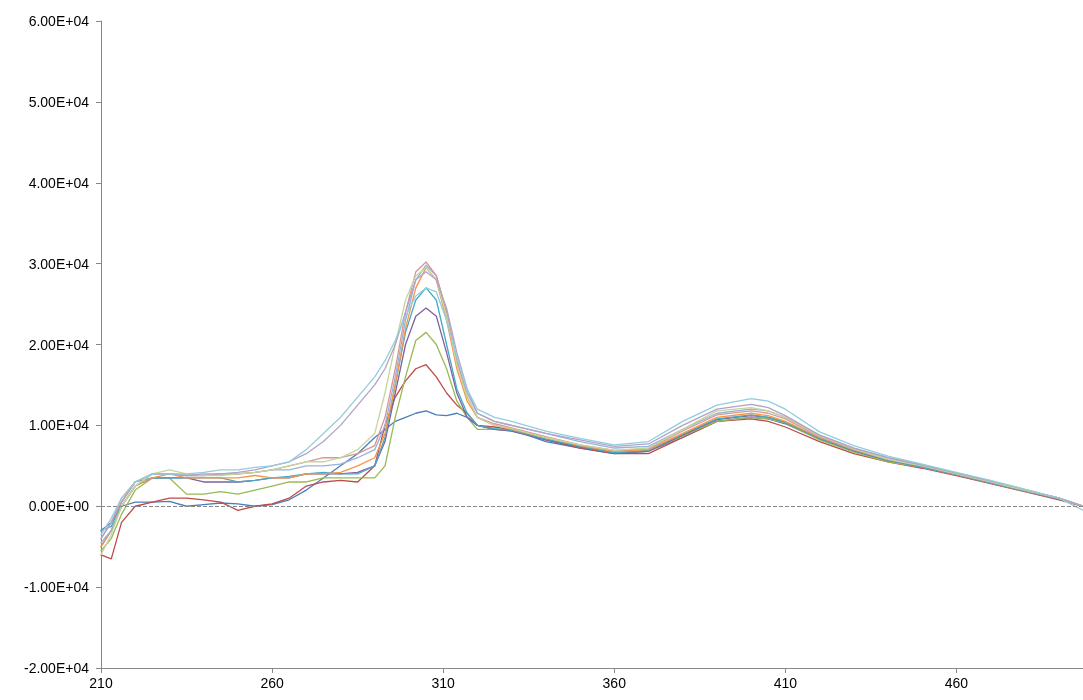 This screenshot has height=700, width=1083. What do you see at coordinates (59, 425) in the screenshot?
I see `y-tick-label: 1.00E+04` at bounding box center [59, 425].